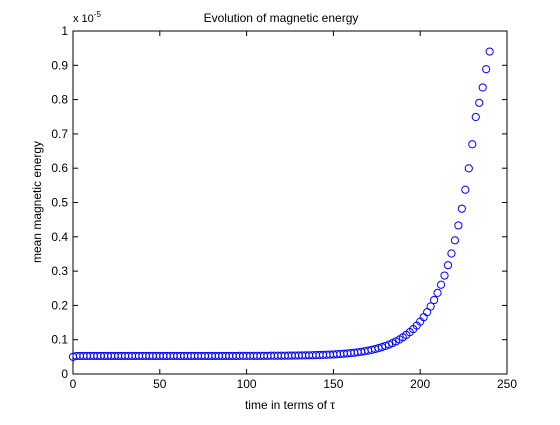 The height and width of the screenshot is (425, 560). I want to click on y-tick-label: 0.1, so click(59, 340).